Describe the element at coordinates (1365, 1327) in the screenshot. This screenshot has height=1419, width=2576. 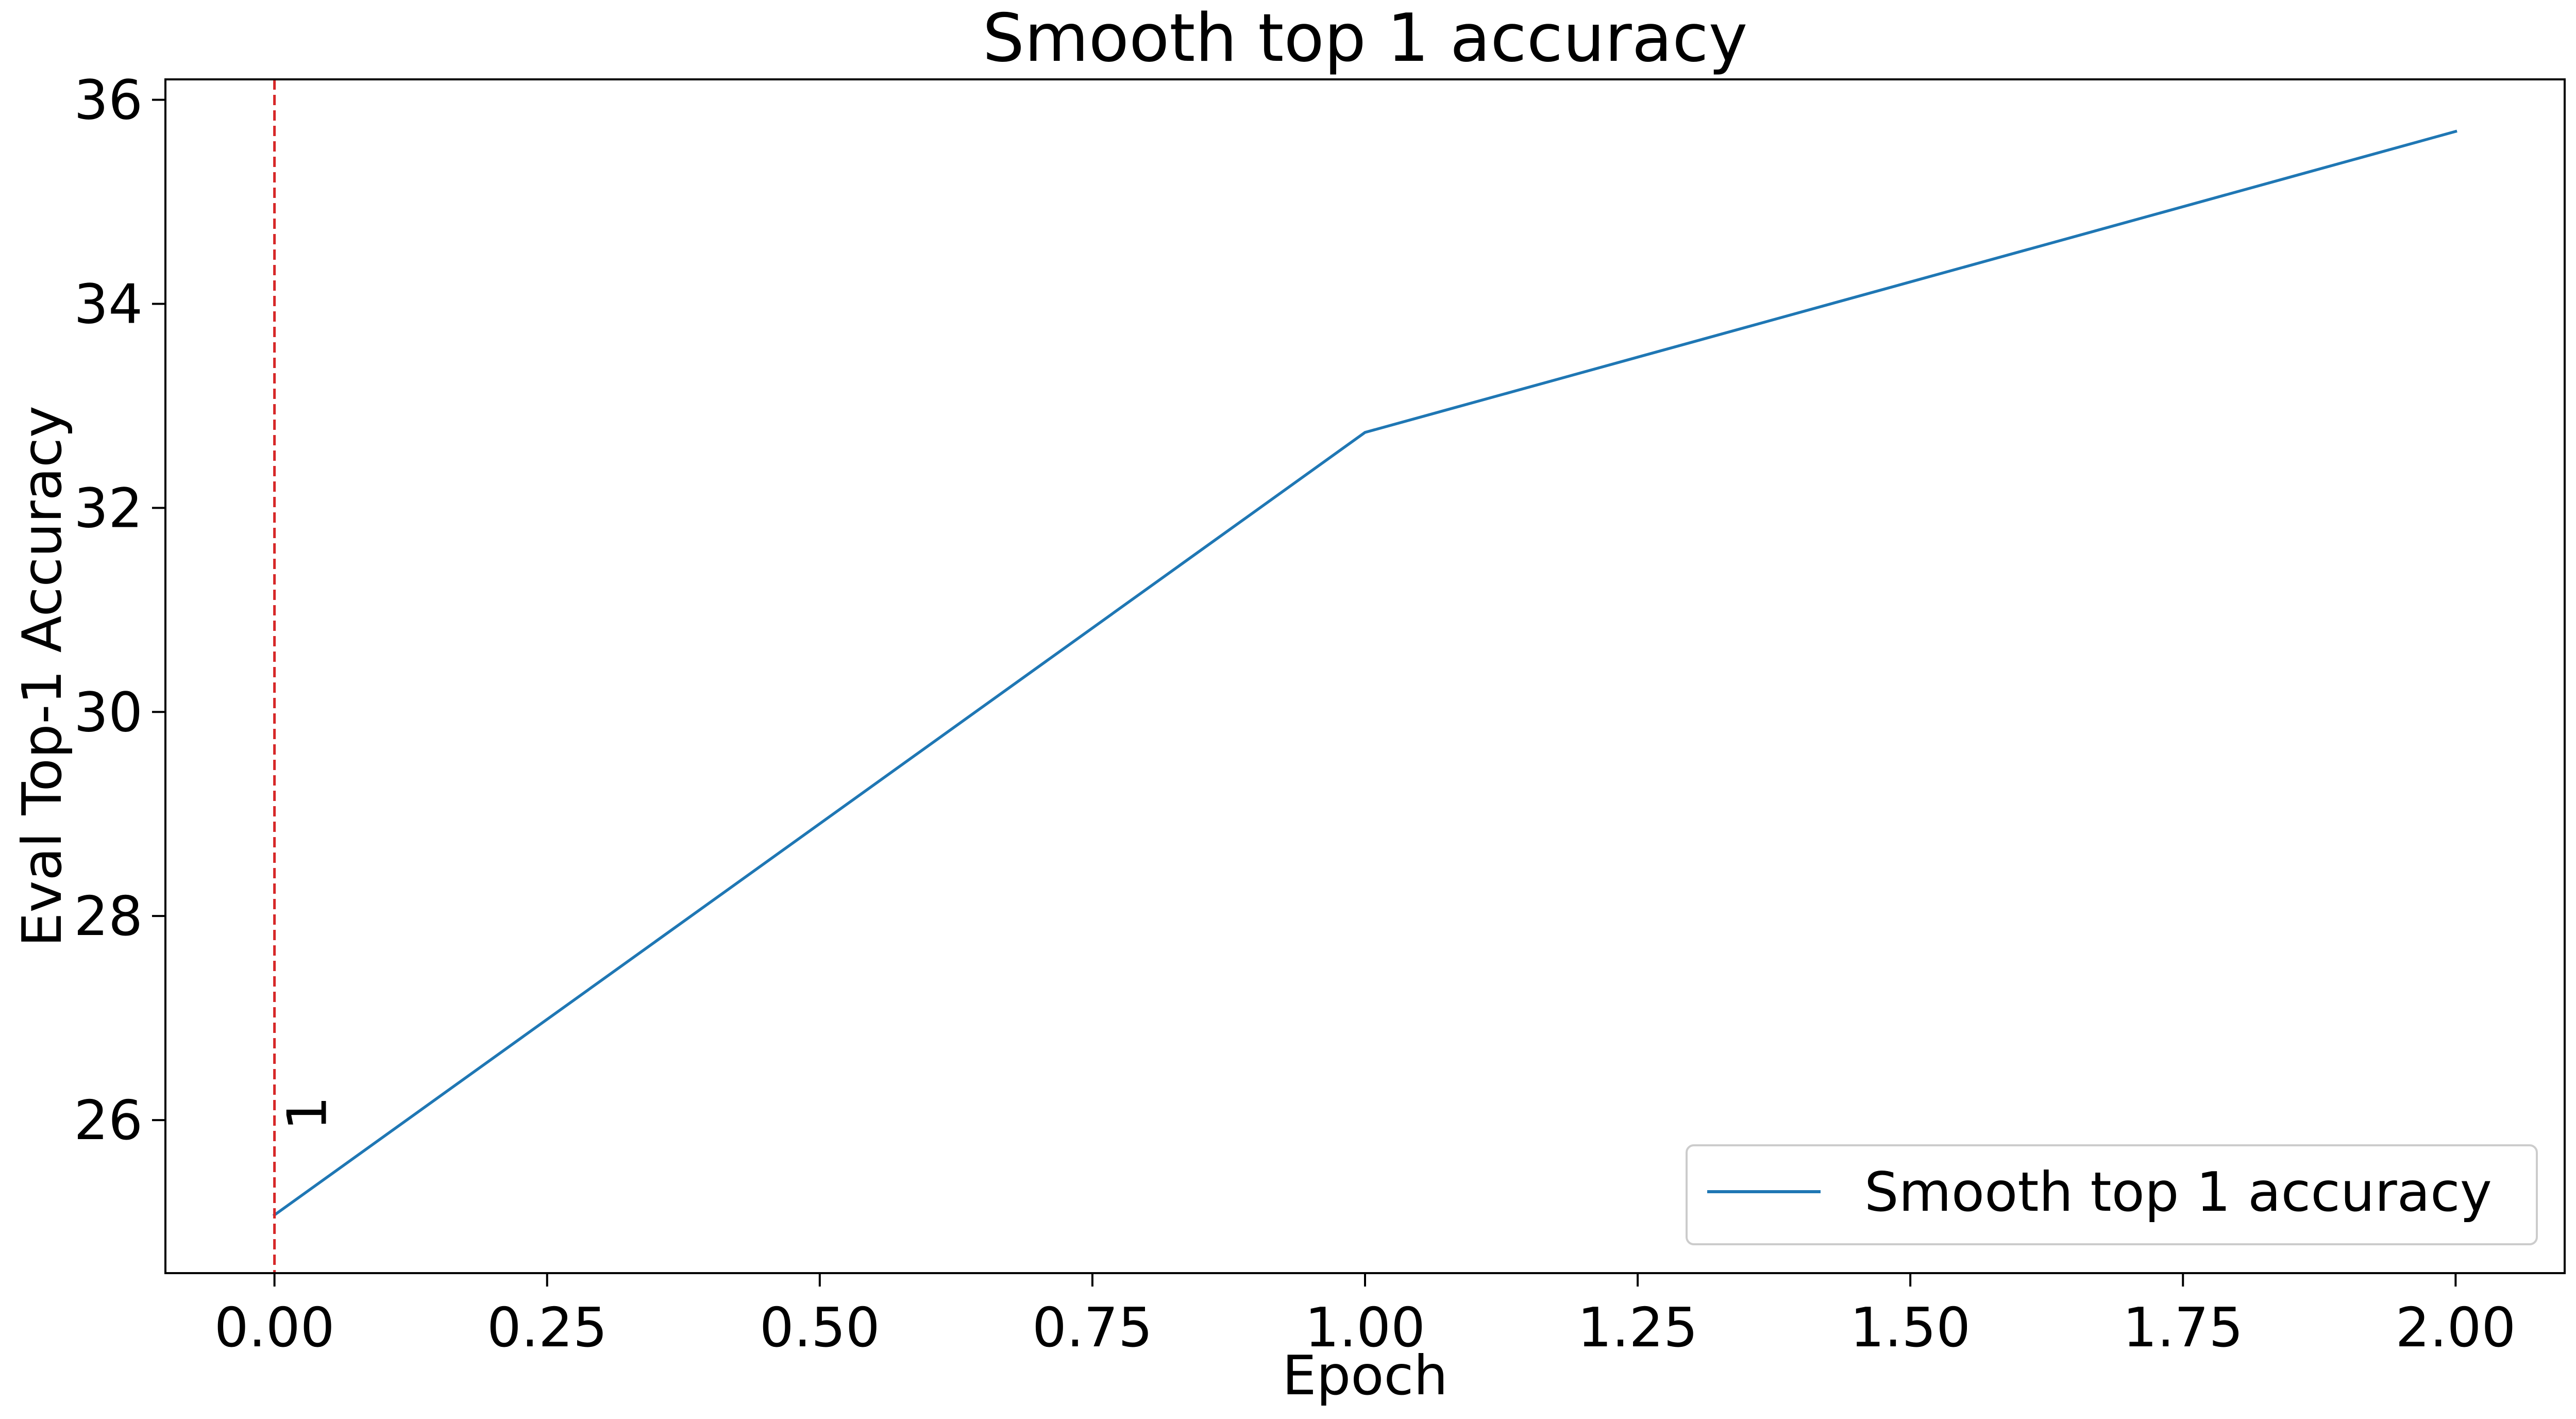
I see `x-tick-label: 1.00` at that location.